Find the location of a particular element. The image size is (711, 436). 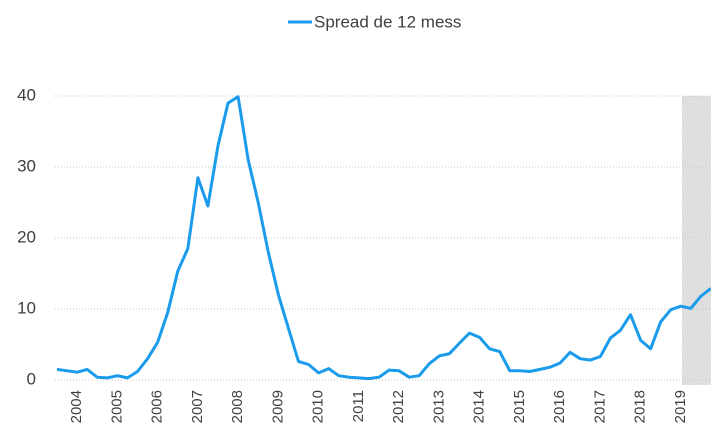

x-tick-label: 2010 is located at coordinates (318, 406).